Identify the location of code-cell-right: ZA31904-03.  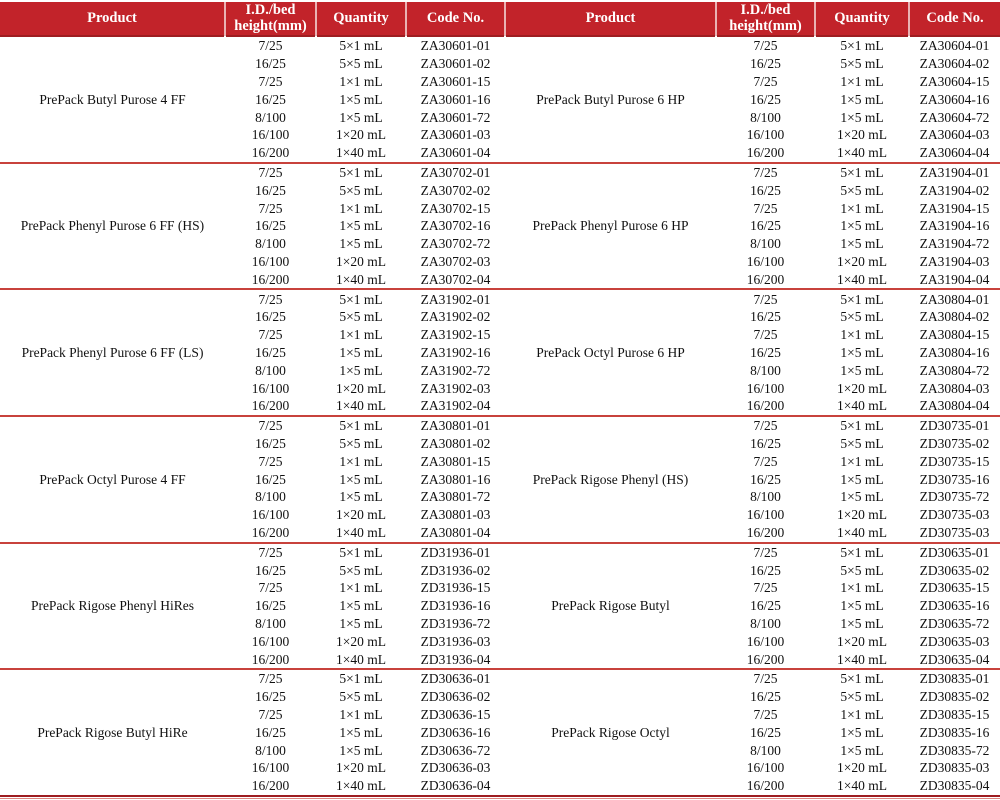
(954, 262).